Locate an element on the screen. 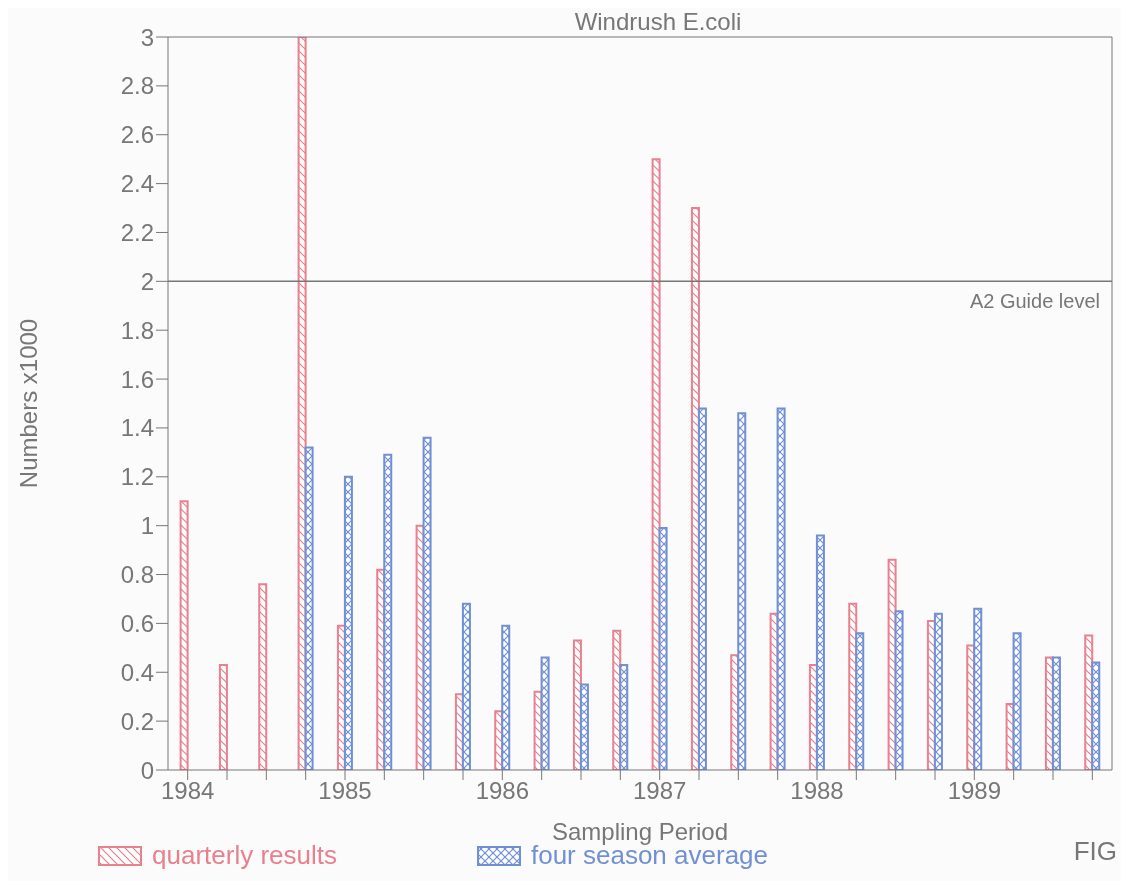 This screenshot has width=1129, height=889. text: FIG is located at coordinates (1095, 851).